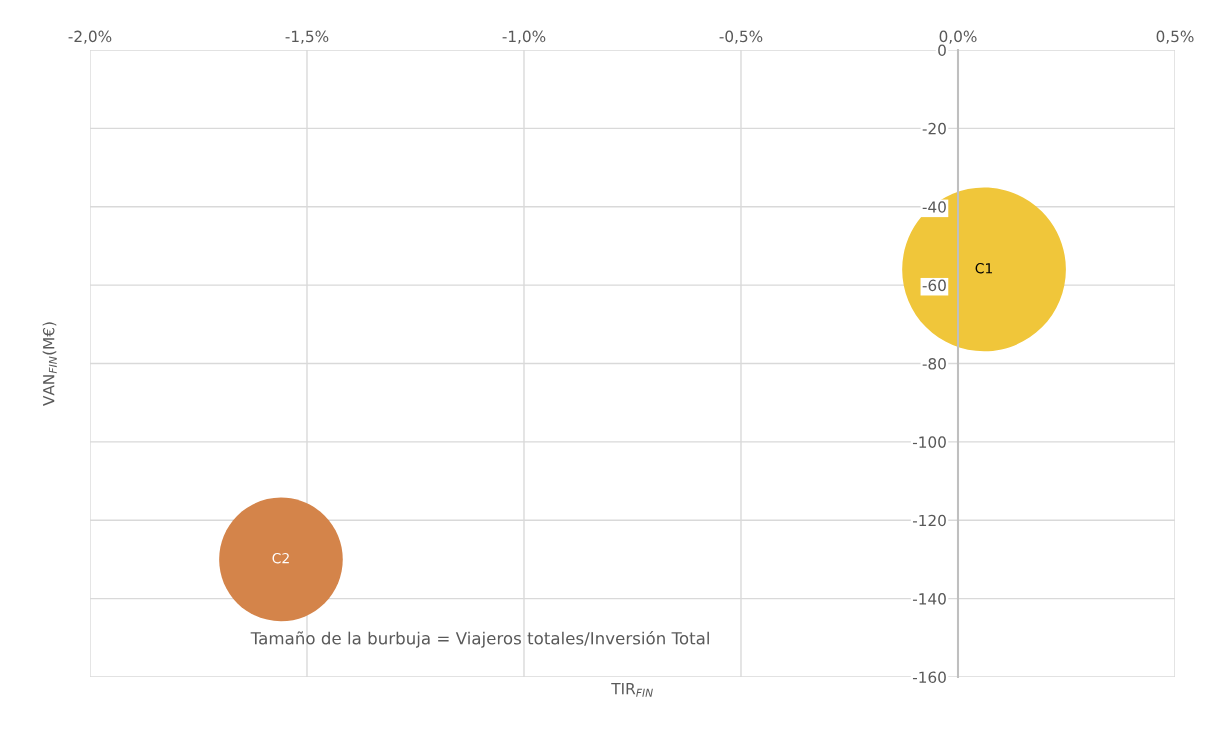 The height and width of the screenshot is (747, 1227). What do you see at coordinates (934, 128) in the screenshot?
I see `y-tick-label: -20` at bounding box center [934, 128].